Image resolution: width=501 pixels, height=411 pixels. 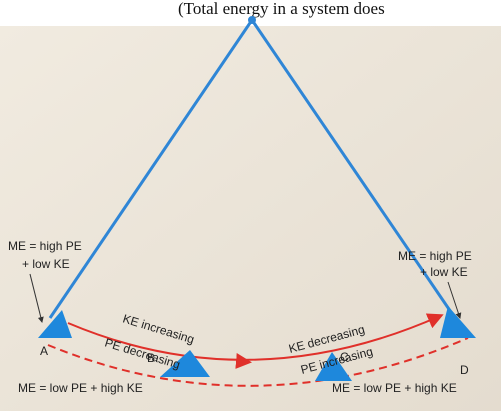 I want to click on dashed-arc, so click(x=258, y=362).